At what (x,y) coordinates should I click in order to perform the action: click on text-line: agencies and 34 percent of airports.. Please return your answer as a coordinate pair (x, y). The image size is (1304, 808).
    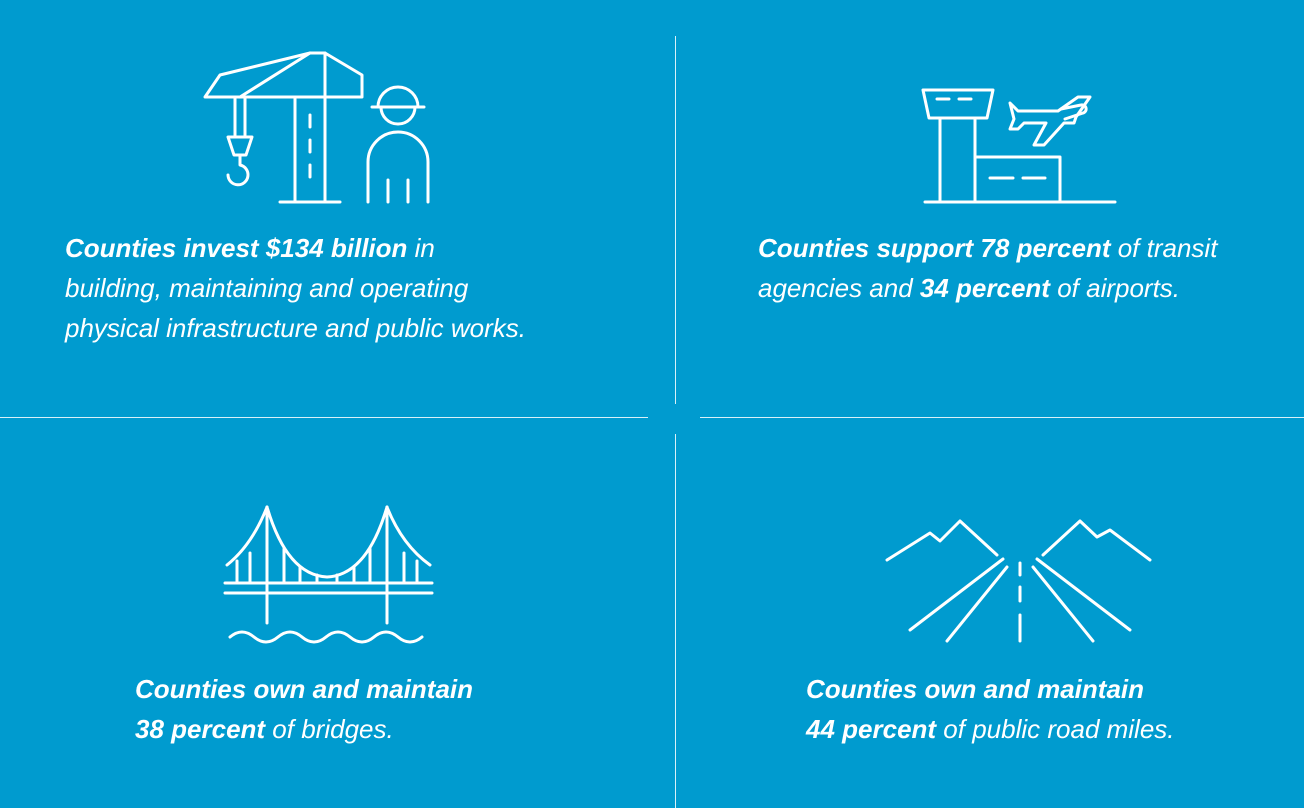
    Looking at the image, I should click on (969, 288).